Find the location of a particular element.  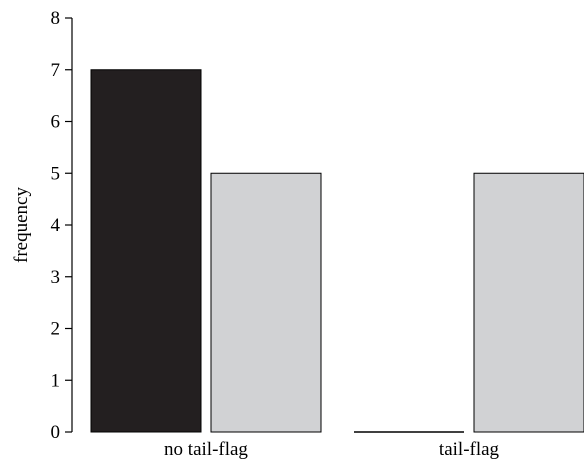

y-axis: 0 1 2 3 4 5 6 7 8 is located at coordinates (62, 225).